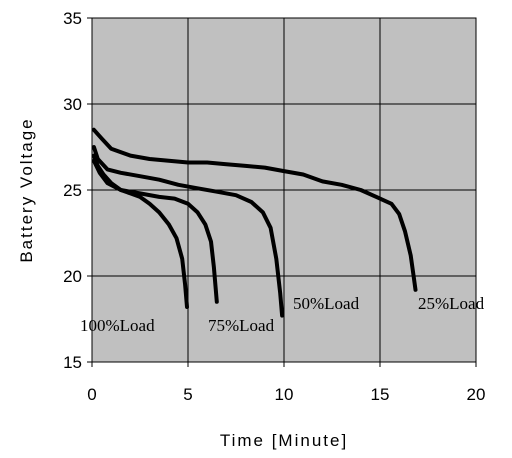 This screenshot has width=512, height=458. I want to click on label-50-load: 50%Load, so click(326, 303).